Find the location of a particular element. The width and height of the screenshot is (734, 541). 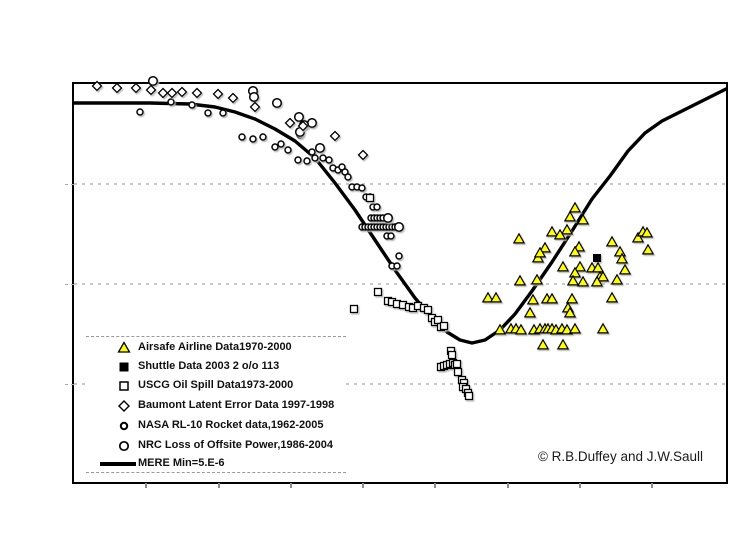

airsafe-points is located at coordinates (568, 275).